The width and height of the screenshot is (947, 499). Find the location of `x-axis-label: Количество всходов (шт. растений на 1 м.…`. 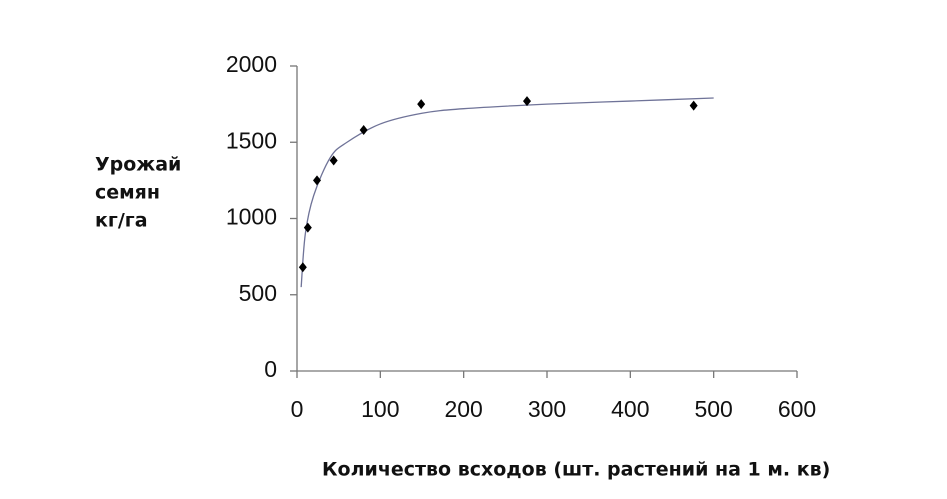

x-axis-label: Количество всходов (шт. растений на 1 м.… is located at coordinates (576, 470).